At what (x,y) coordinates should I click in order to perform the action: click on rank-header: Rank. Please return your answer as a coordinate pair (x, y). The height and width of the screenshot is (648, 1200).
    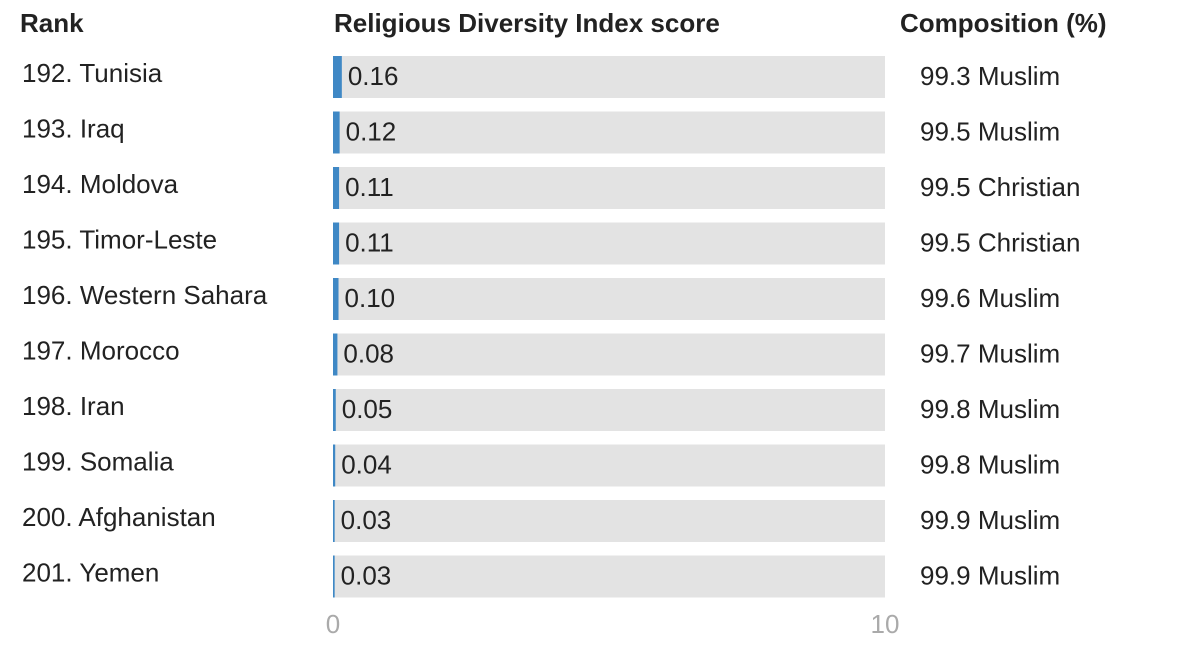
    Looking at the image, I should click on (52, 23).